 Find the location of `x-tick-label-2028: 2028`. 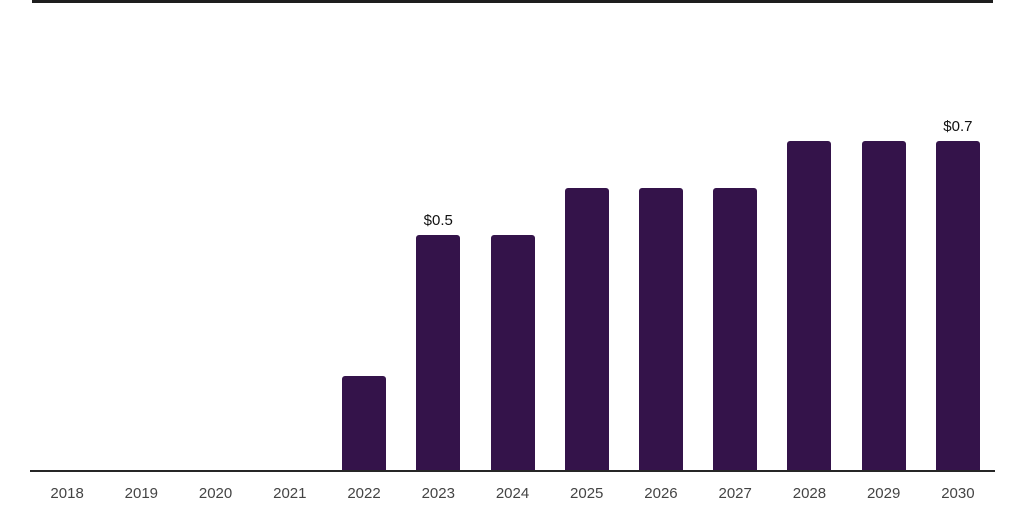

x-tick-label-2028: 2028 is located at coordinates (809, 493).